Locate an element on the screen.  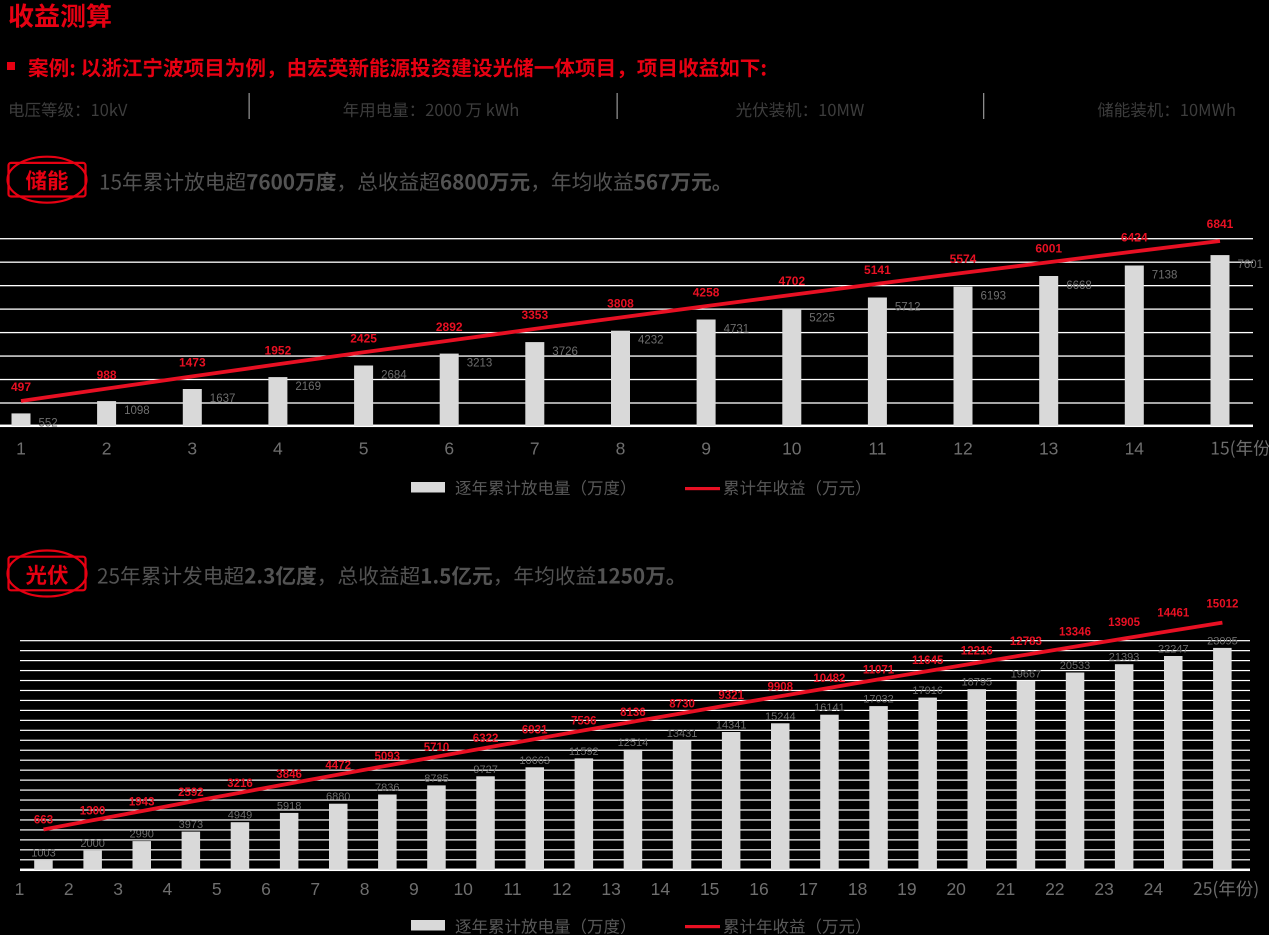
svg-text: 4731 is located at coordinates (737, 330).